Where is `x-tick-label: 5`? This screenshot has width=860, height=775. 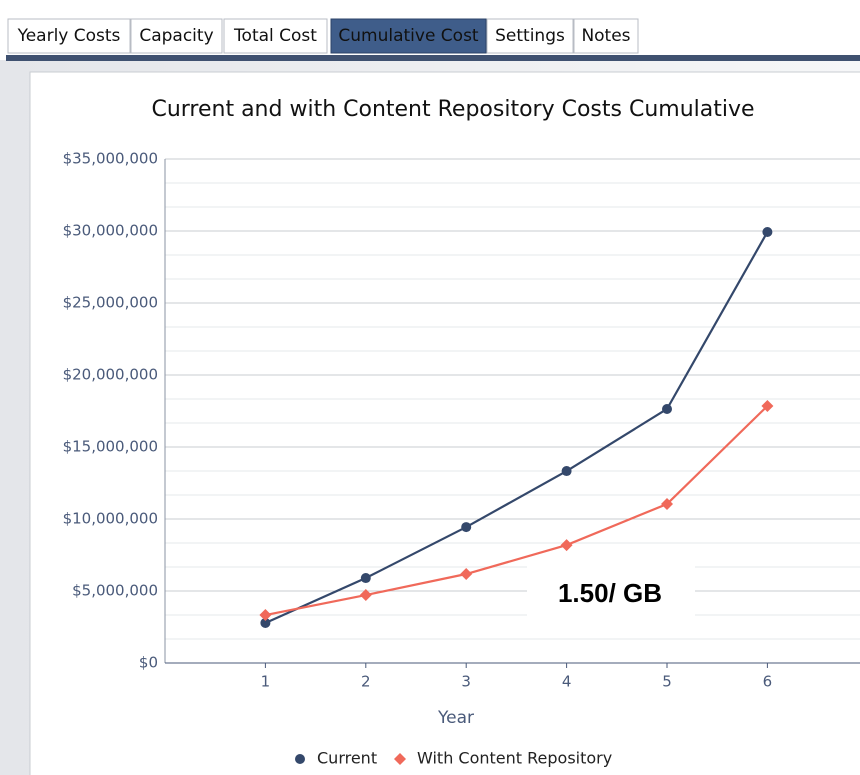 x-tick-label: 5 is located at coordinates (667, 682).